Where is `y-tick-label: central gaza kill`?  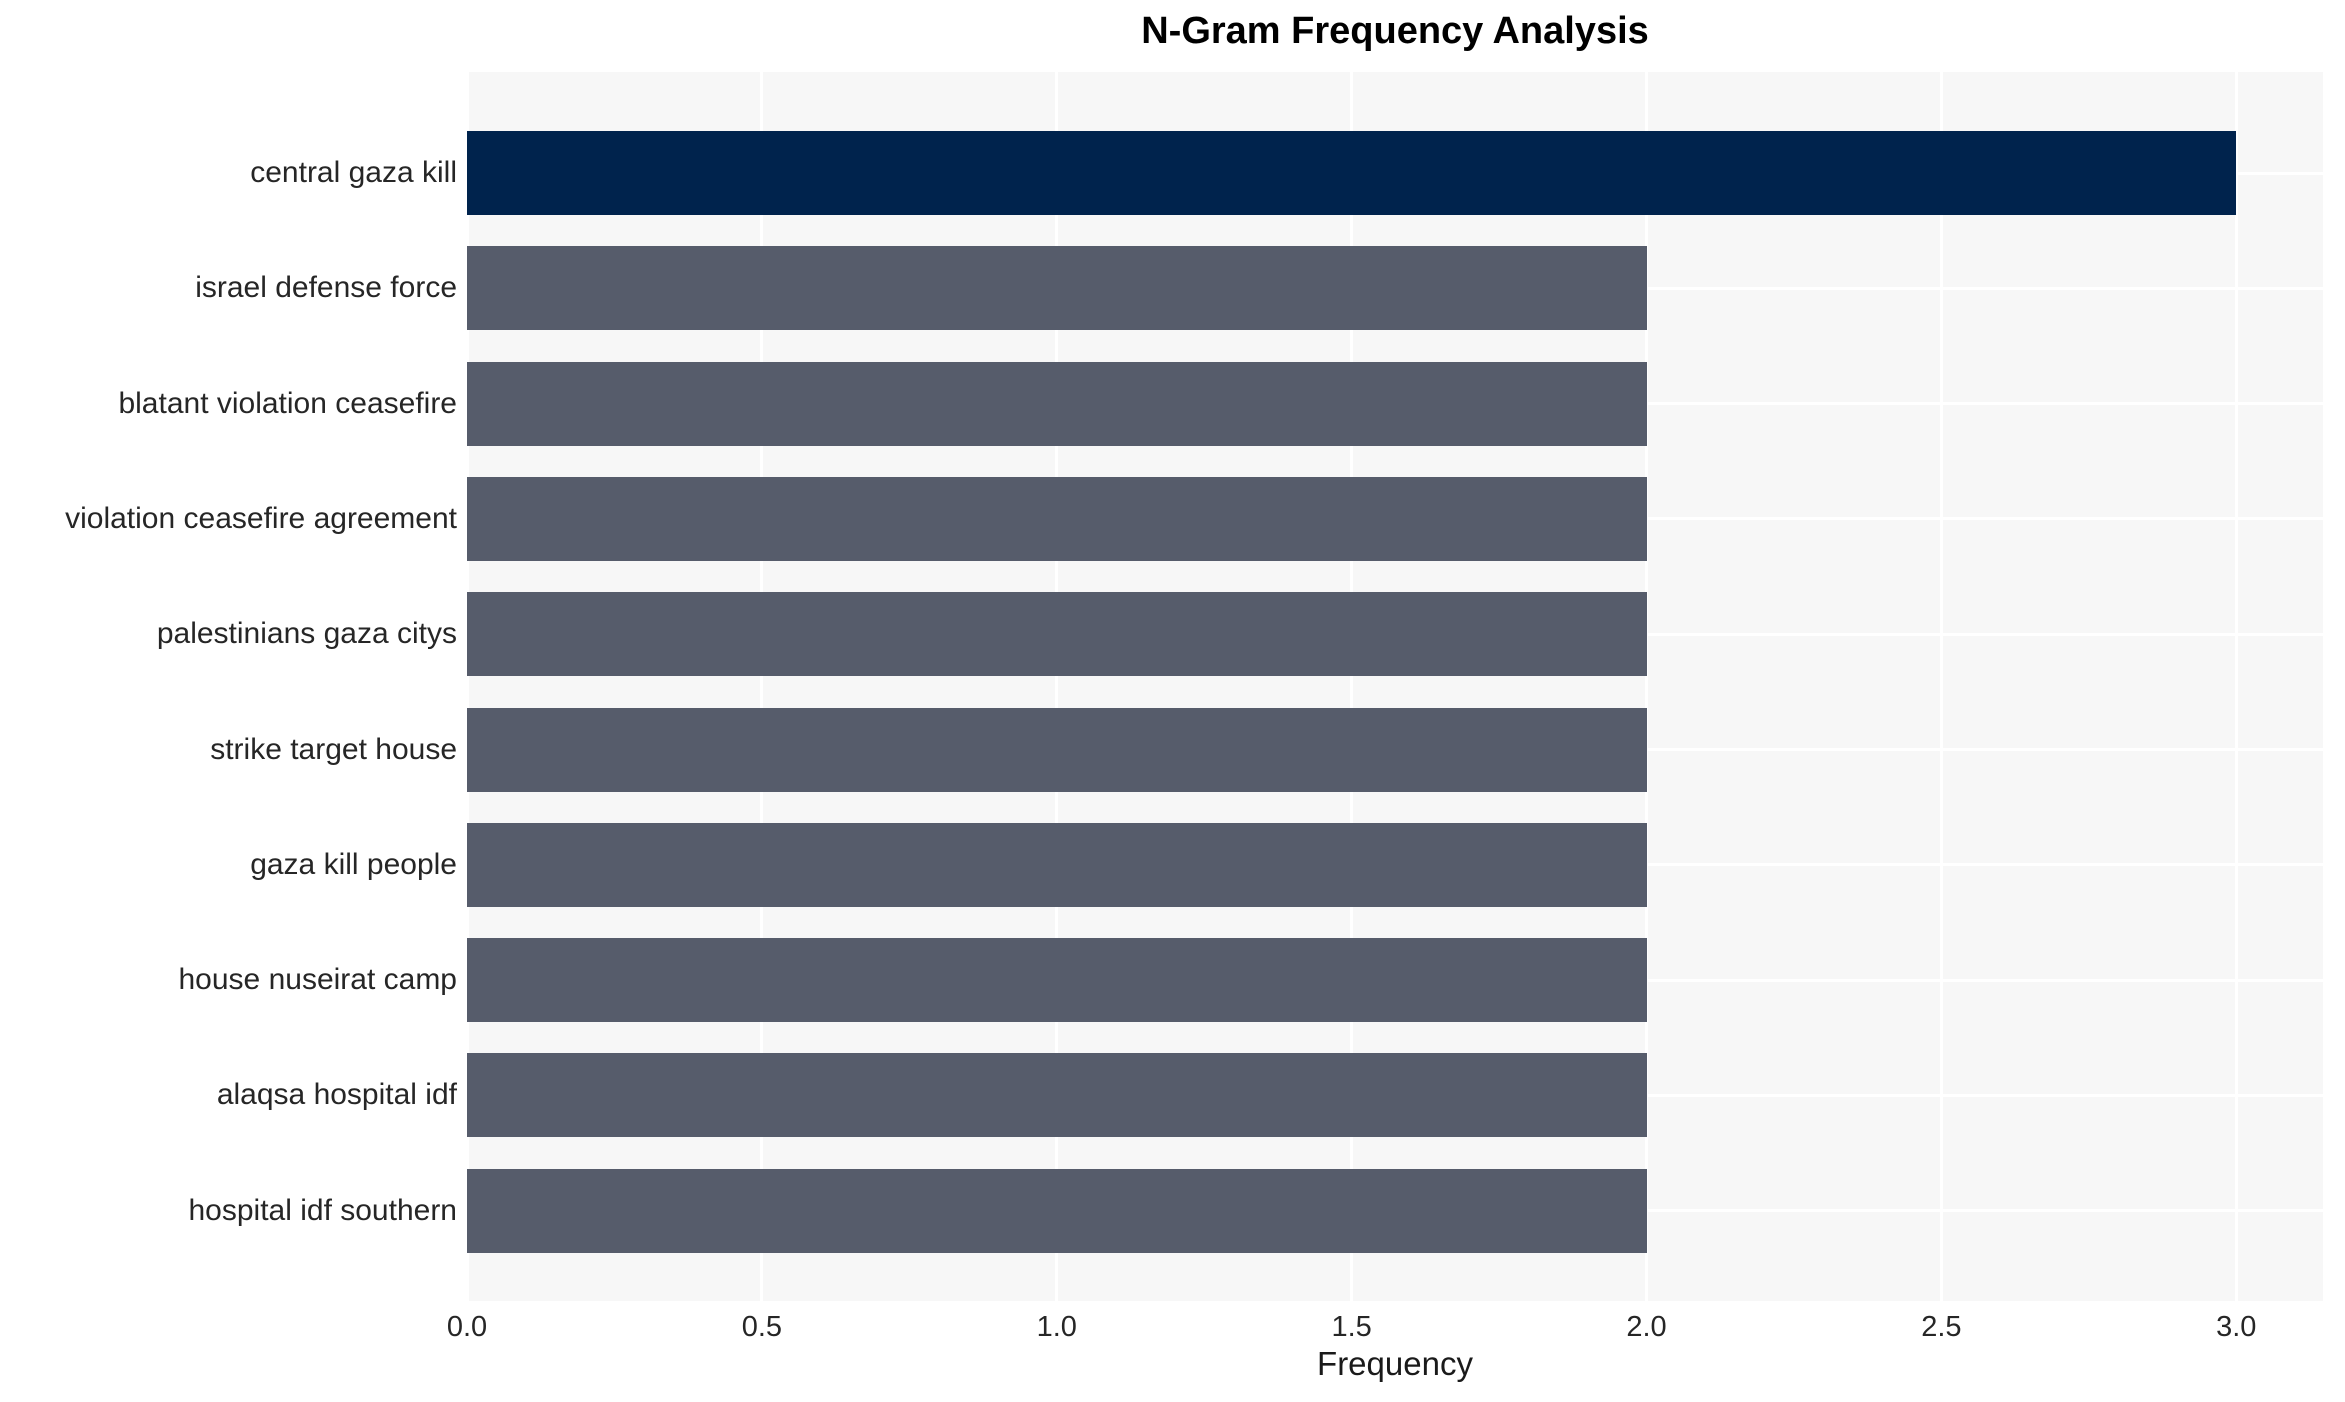 y-tick-label: central gaza kill is located at coordinates (353, 172).